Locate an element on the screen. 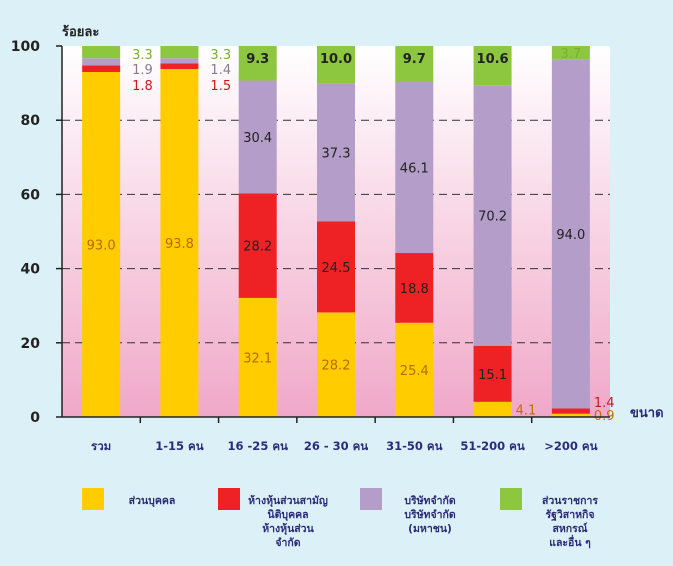 Image resolution: width=673 pixels, height=566 pixels. y-ticks-group: 0 20 40 60 80 100 is located at coordinates (36, 232).